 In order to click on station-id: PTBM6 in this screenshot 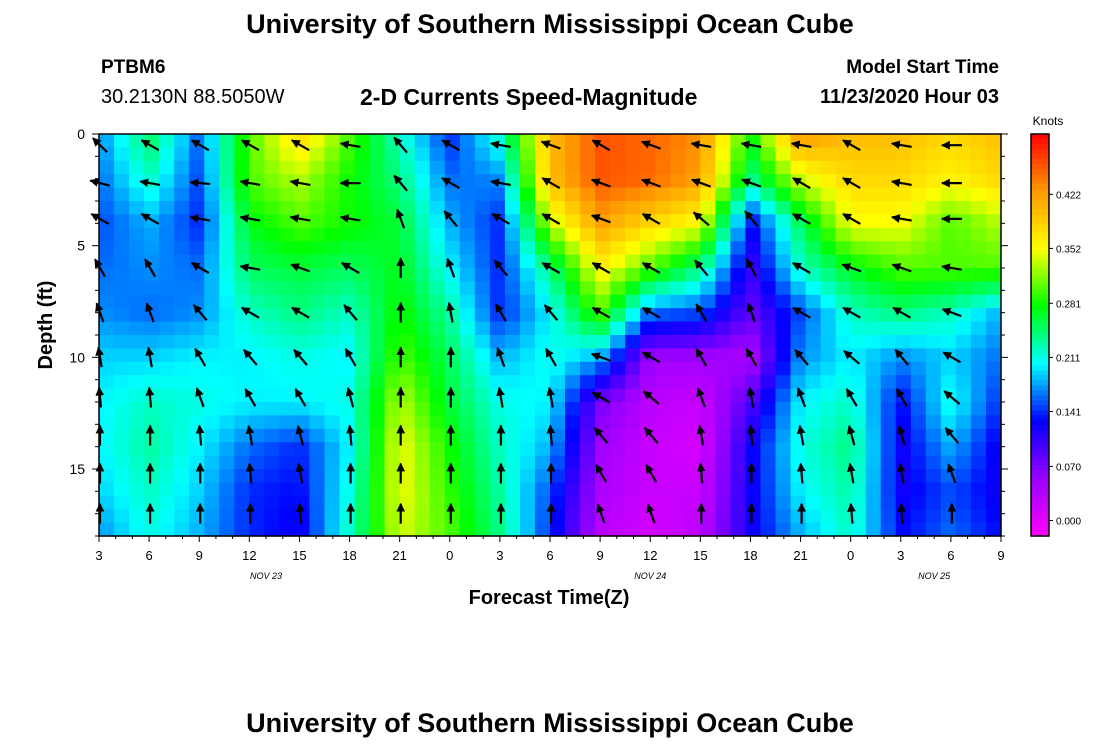, I will do `click(133, 67)`.